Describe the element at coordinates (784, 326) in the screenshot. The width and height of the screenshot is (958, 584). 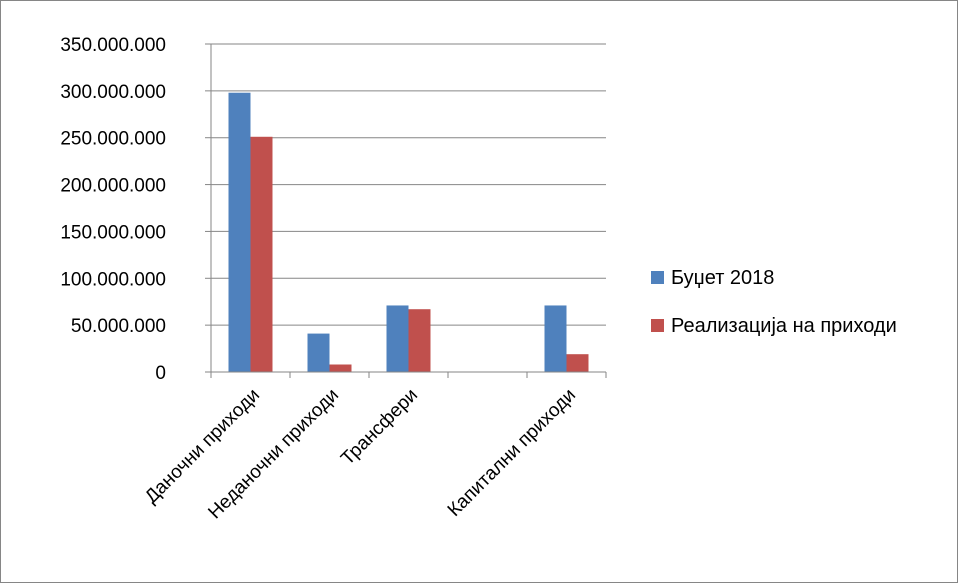
I see `legend-label: Реализација на приходи` at that location.